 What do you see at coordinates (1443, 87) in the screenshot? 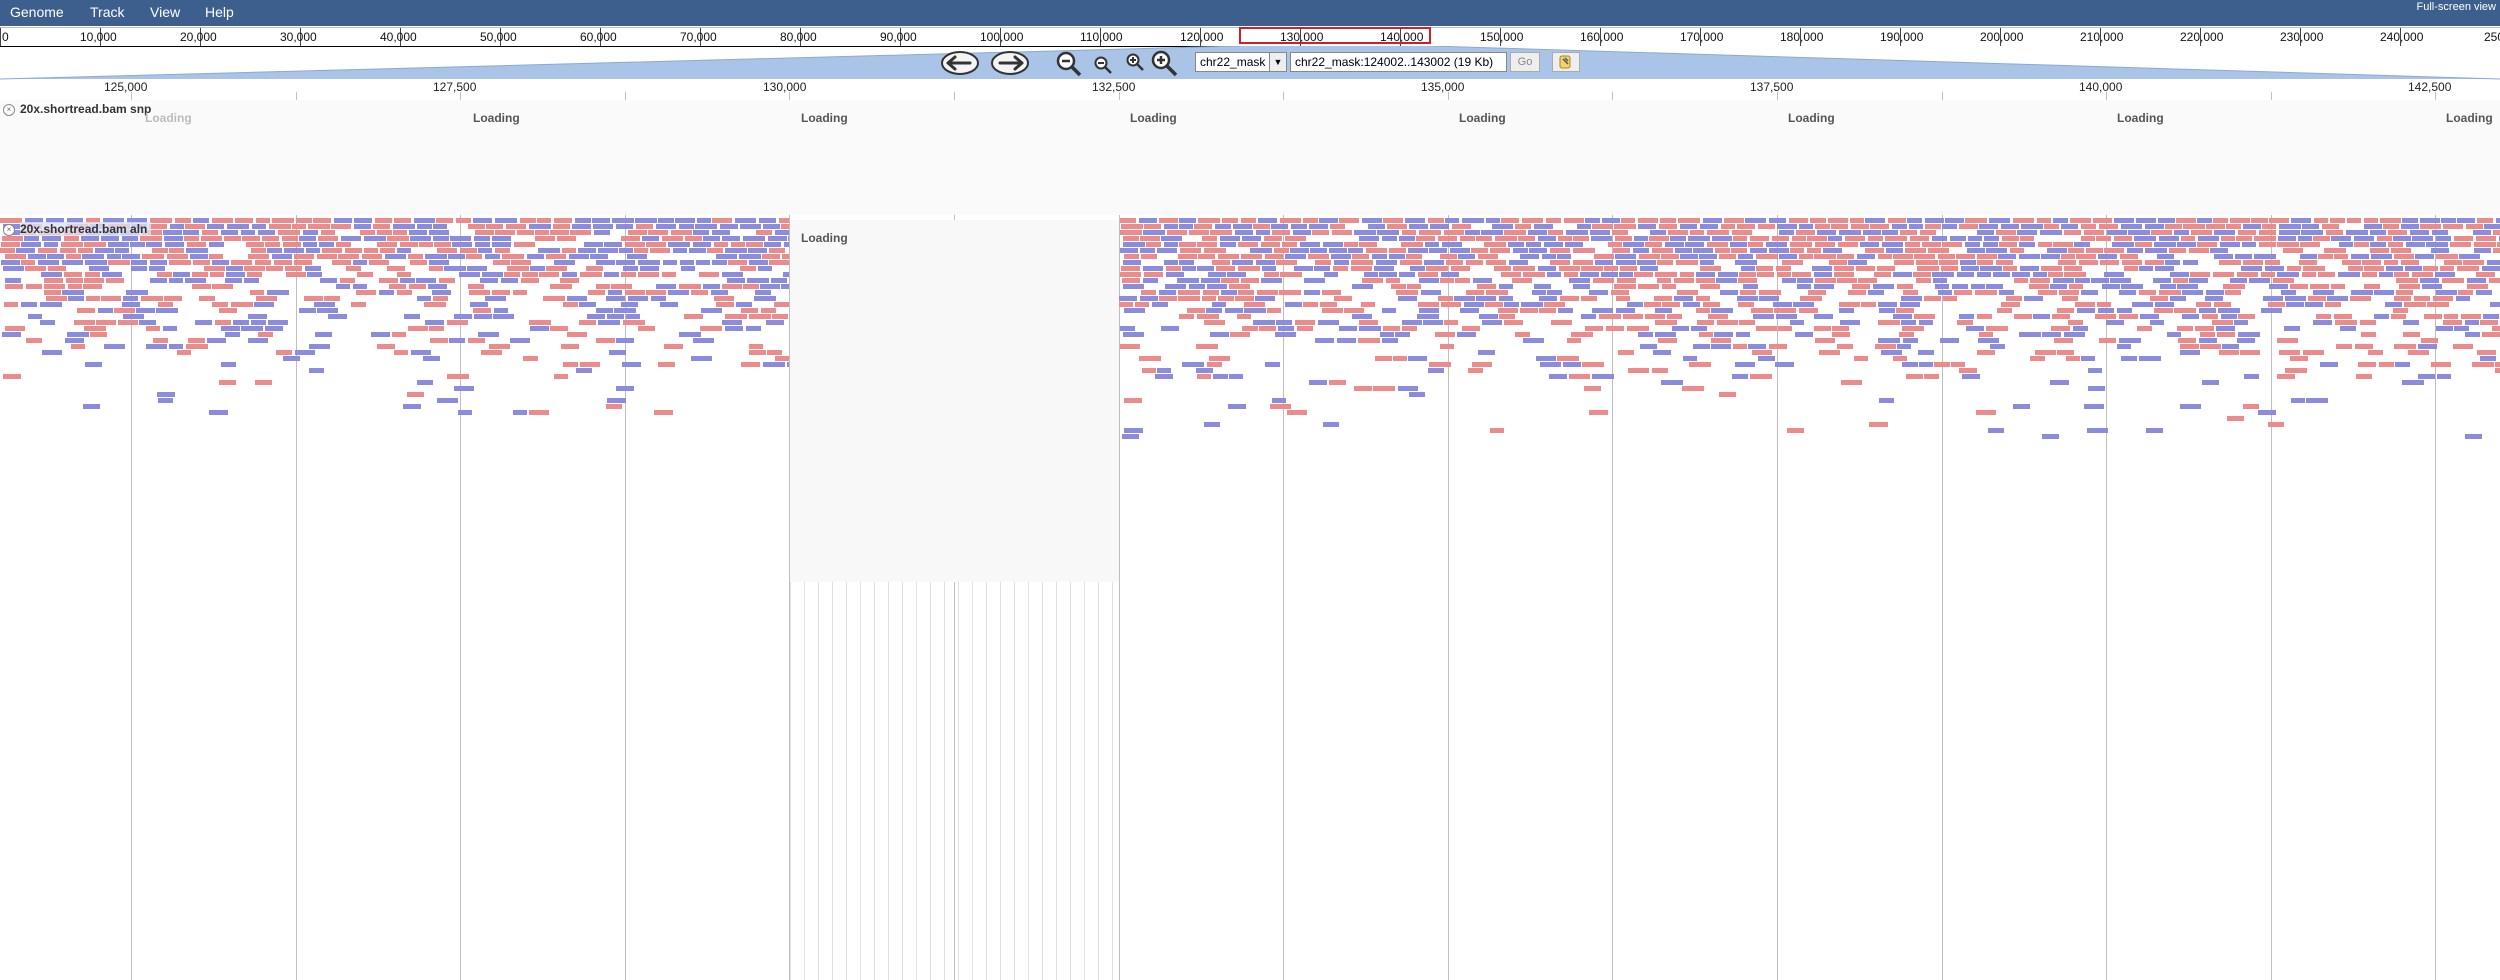
I see `ruler-tick-label: 135,000` at bounding box center [1443, 87].